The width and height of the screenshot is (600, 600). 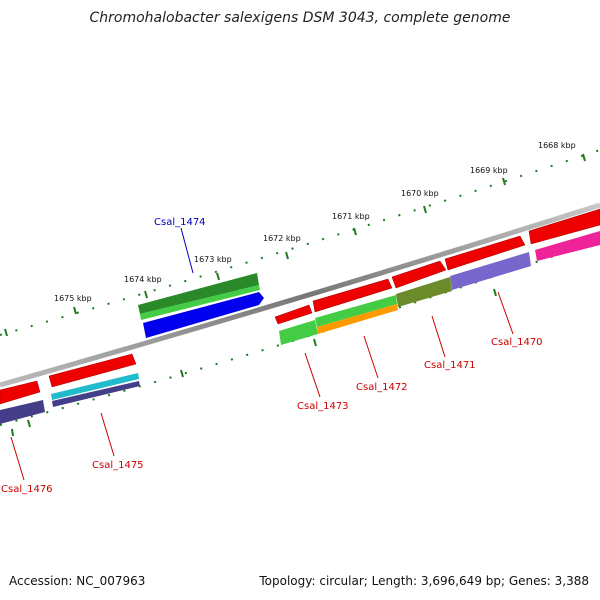 I want to click on feature-csal-1475-cyan, so click(x=95, y=386).